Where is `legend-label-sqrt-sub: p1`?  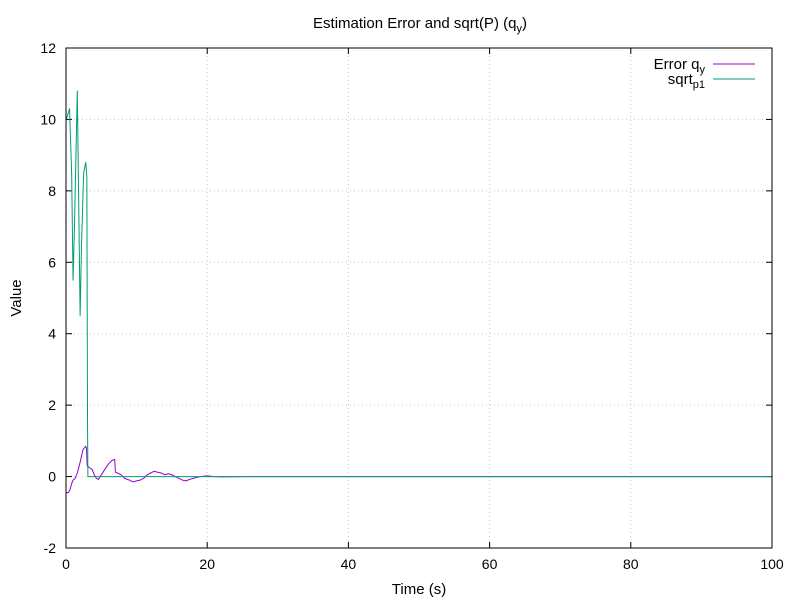
legend-label-sqrt-sub: p1 is located at coordinates (699, 85).